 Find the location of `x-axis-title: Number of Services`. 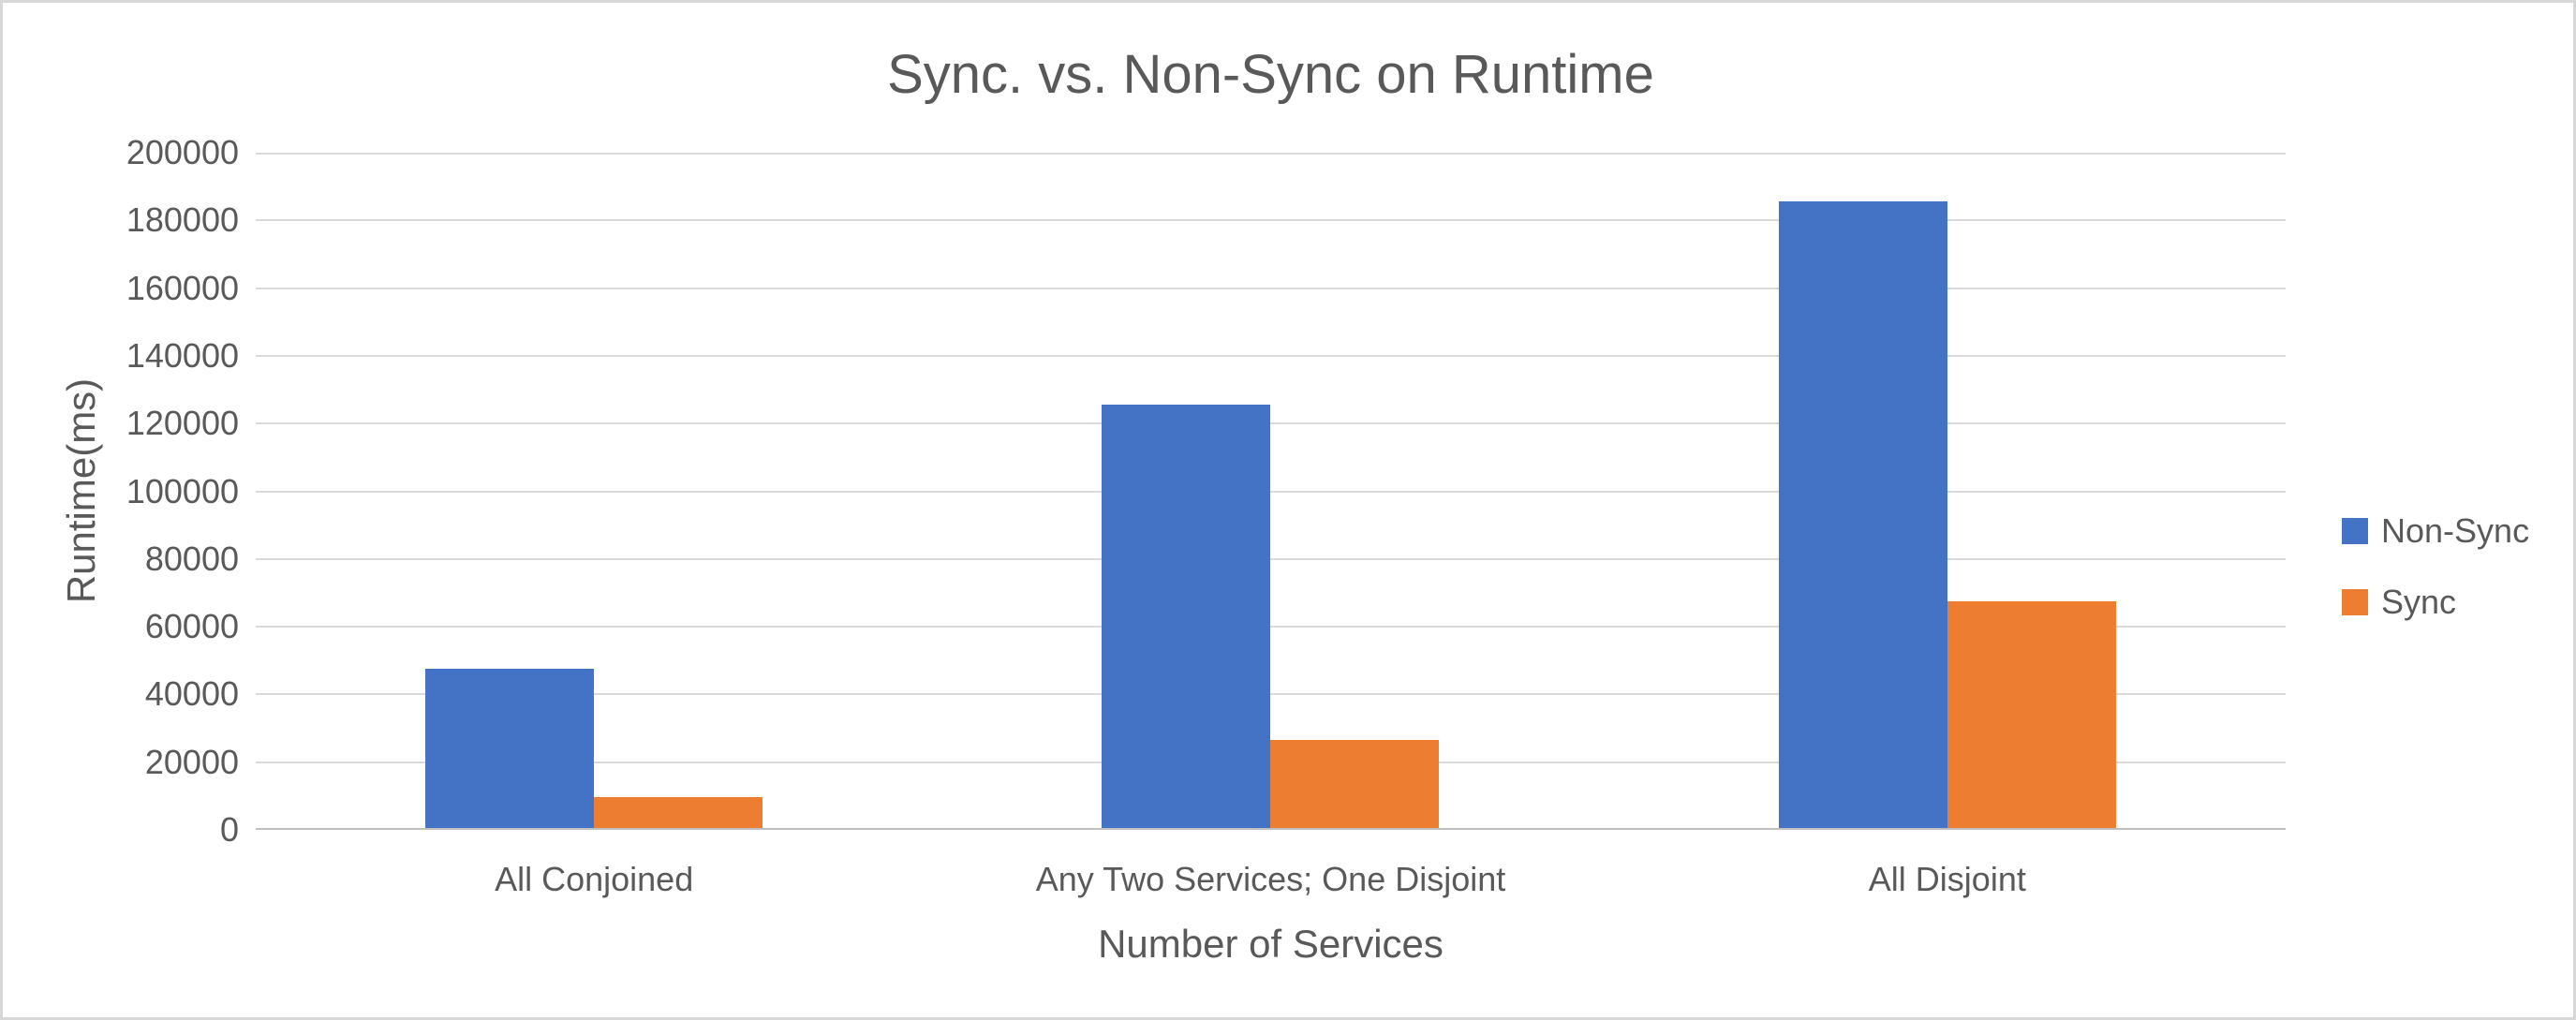

x-axis-title: Number of Services is located at coordinates (1270, 944).